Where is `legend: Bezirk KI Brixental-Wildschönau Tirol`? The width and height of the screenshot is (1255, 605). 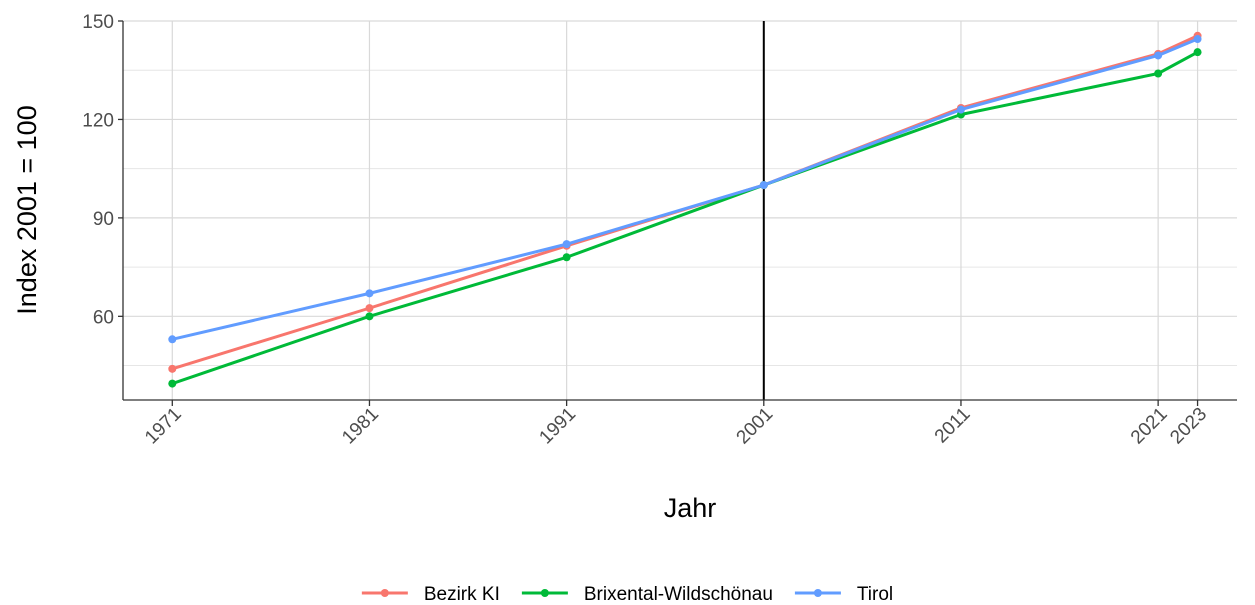
legend: Bezirk KI Brixental-Wildschönau Tirol is located at coordinates (627, 594).